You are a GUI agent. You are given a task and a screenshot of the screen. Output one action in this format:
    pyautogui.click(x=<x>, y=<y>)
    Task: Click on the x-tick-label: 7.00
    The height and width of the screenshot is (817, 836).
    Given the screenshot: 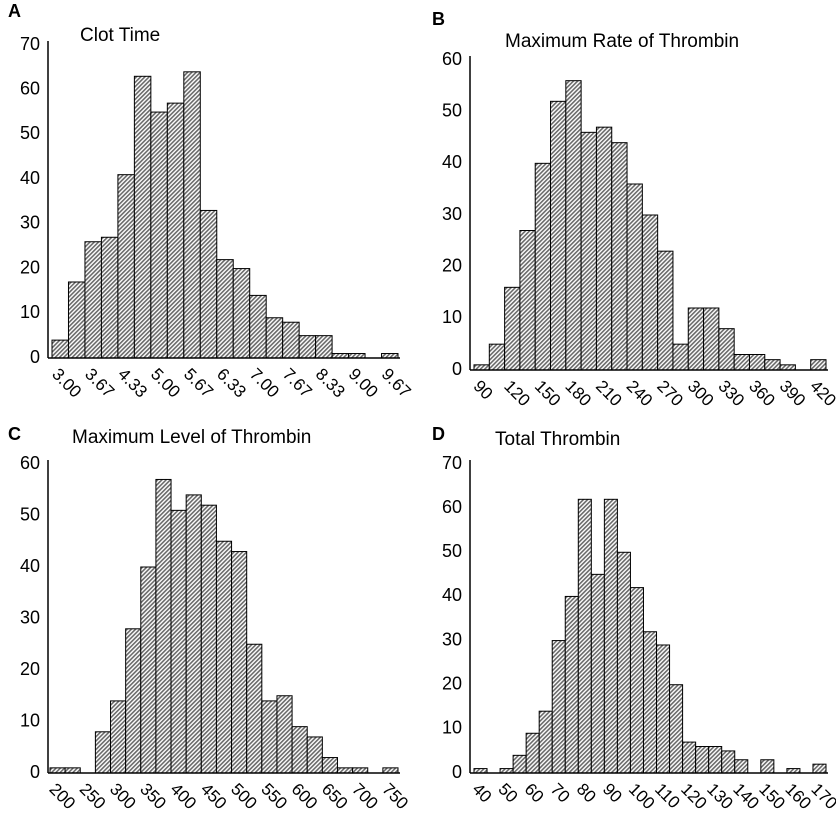 What is the action you would take?
    pyautogui.click(x=264, y=383)
    